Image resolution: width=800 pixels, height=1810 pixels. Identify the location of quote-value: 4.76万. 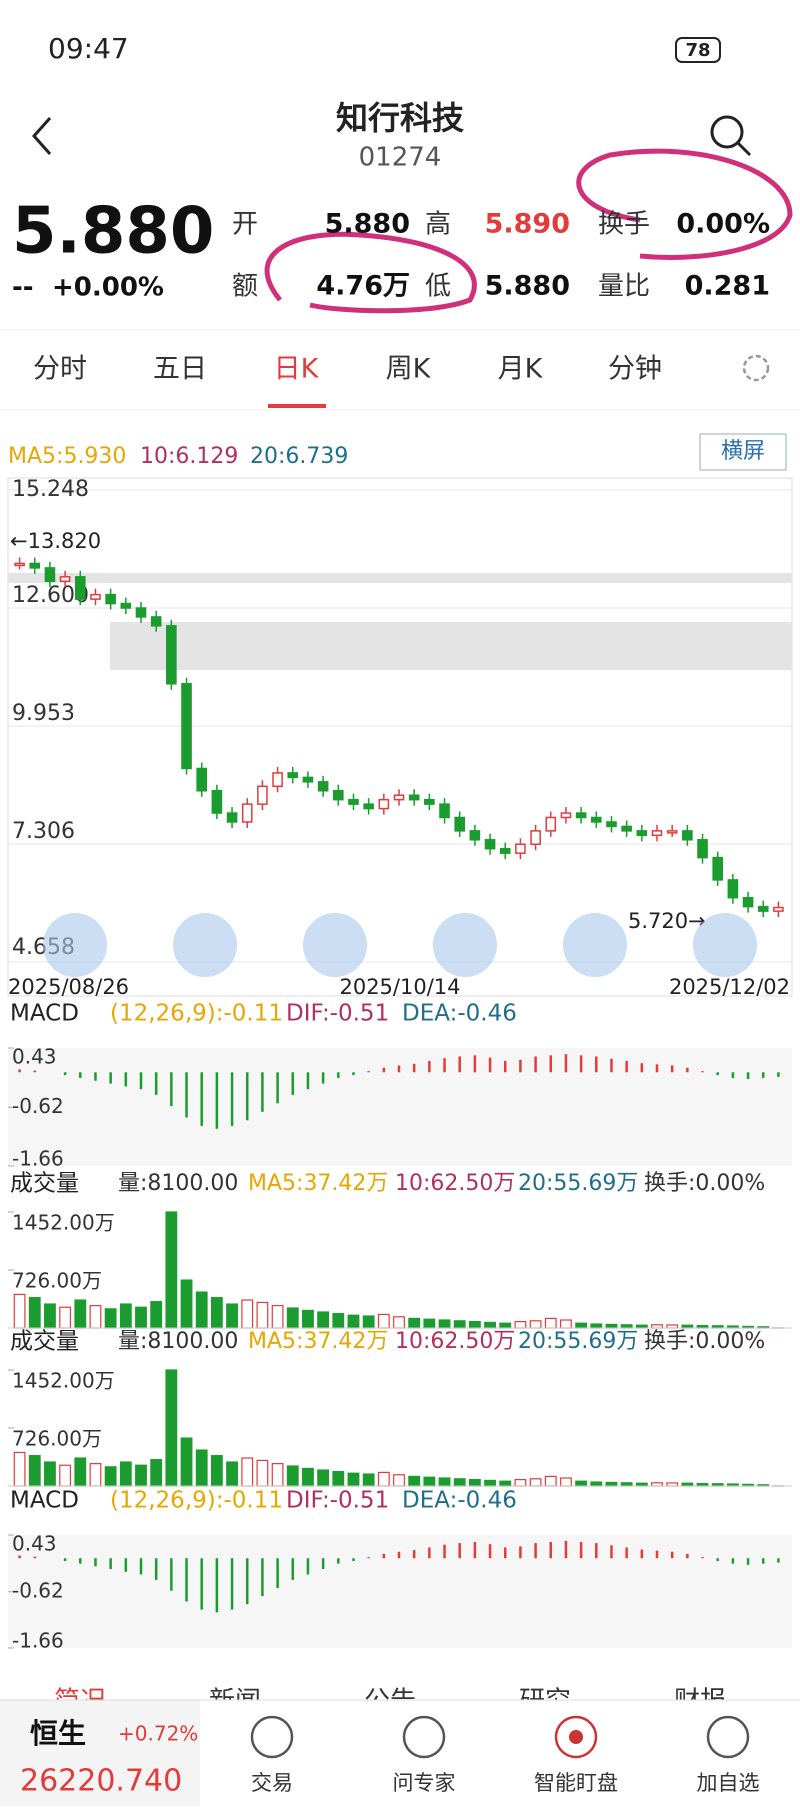
(363, 286).